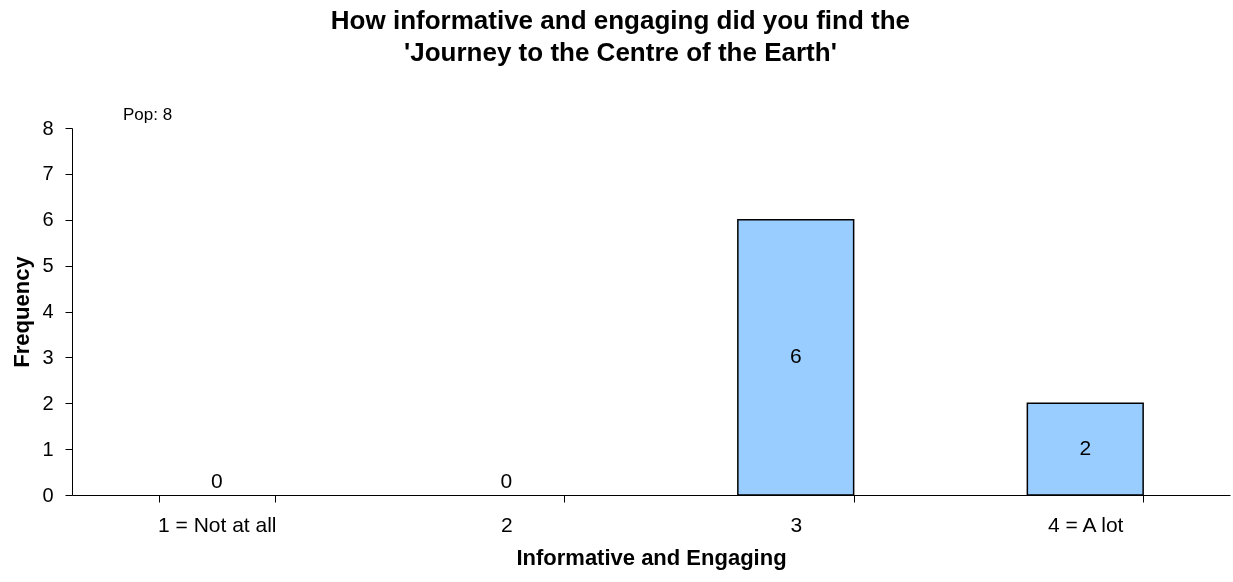  Describe the element at coordinates (48, 311) in the screenshot. I see `y-tick-label: 4` at that location.